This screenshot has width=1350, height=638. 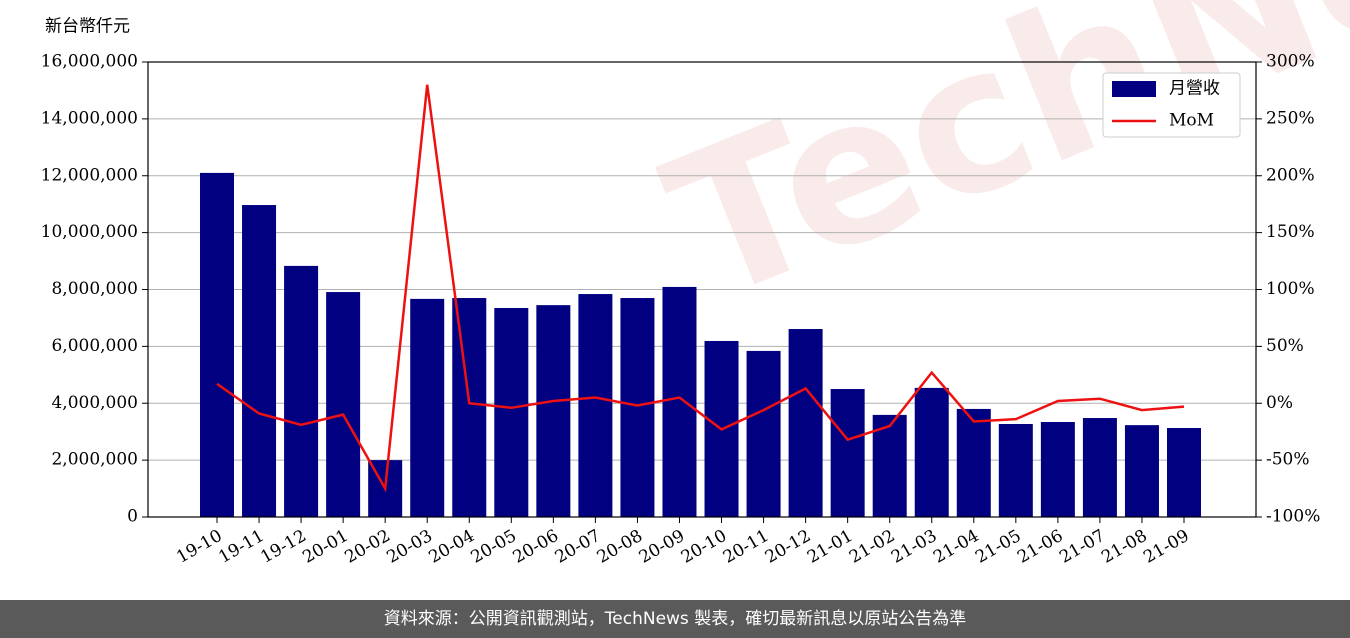 I want to click on y2-tick-label: 250%, so click(x=1290, y=118).